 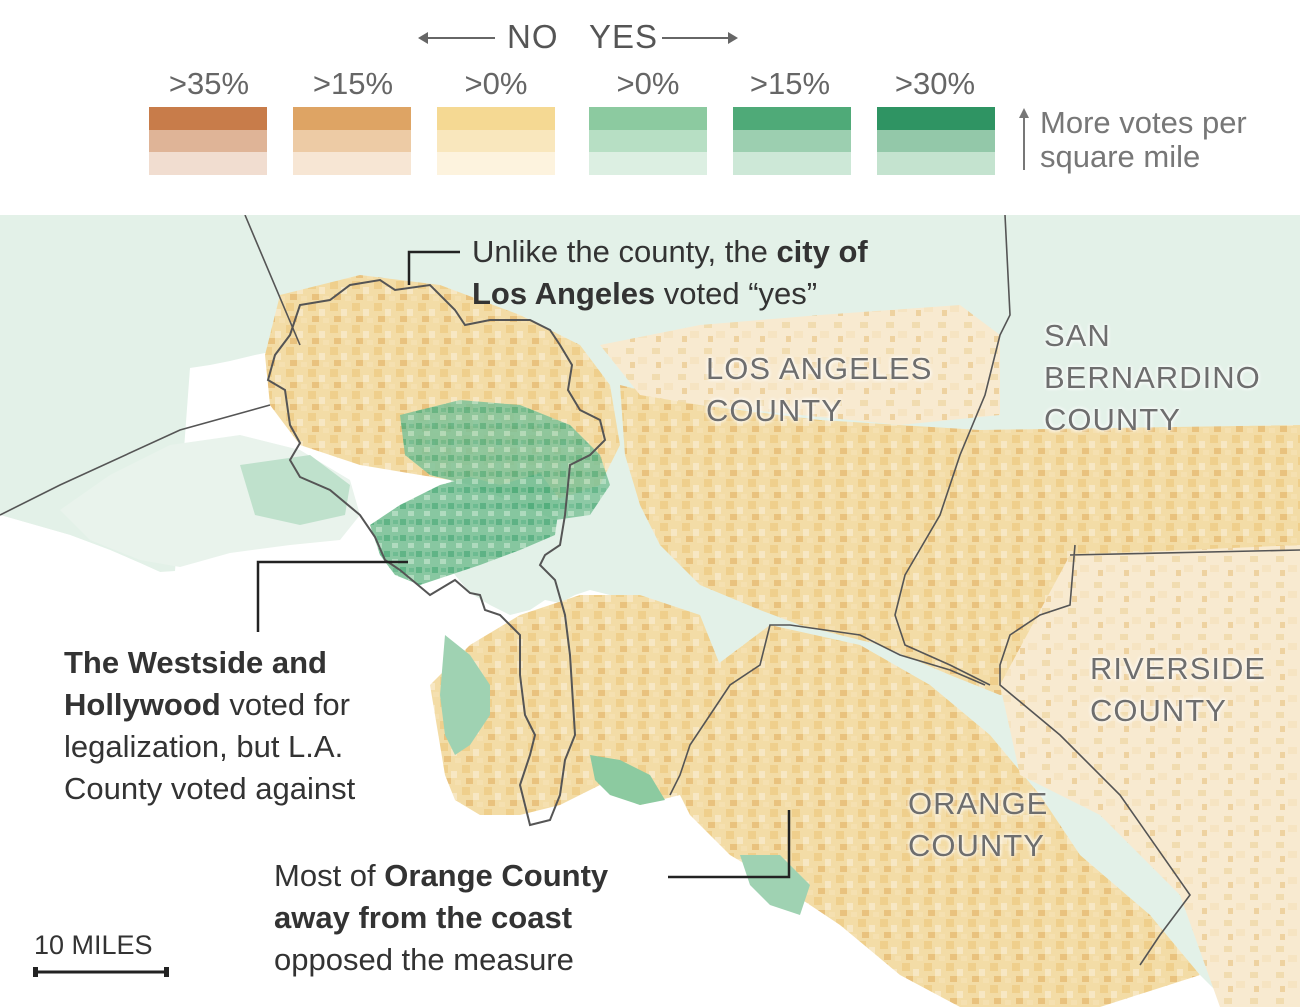 What do you see at coordinates (353, 83) in the screenshot?
I see `legend-threshold-no-mid: >15%` at bounding box center [353, 83].